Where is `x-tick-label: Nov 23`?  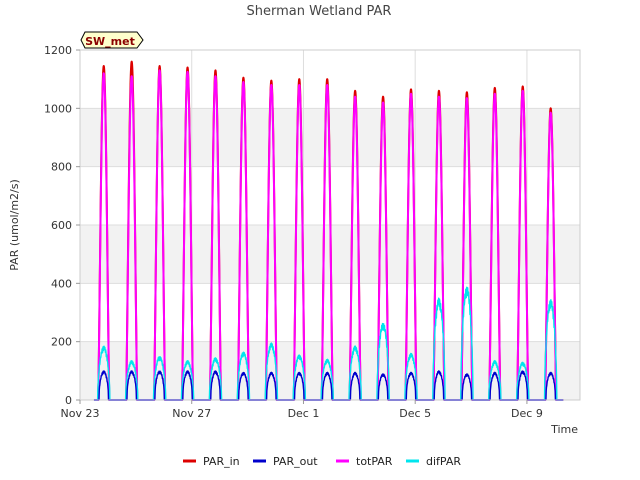
x-tick-label: Nov 23 is located at coordinates (80, 413).